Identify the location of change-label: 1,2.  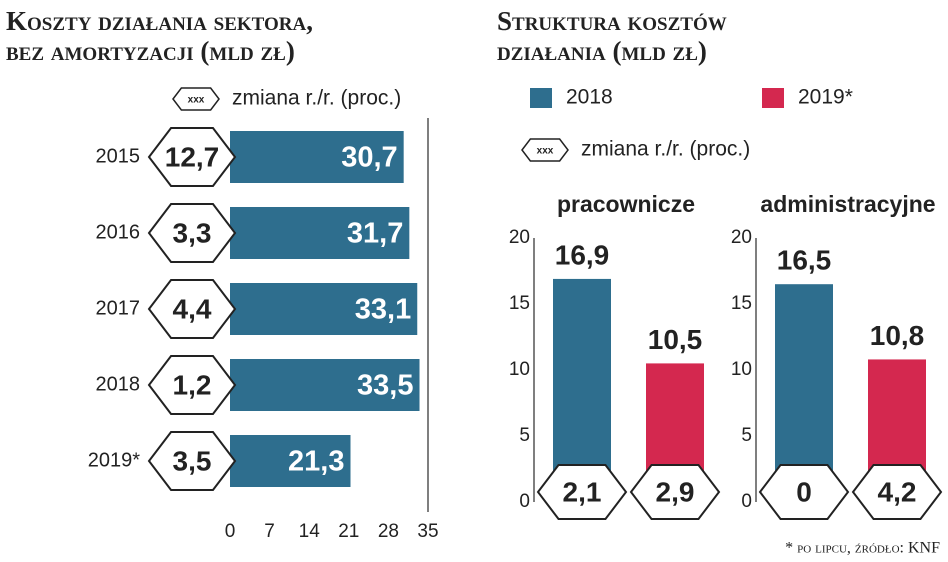
(192, 384).